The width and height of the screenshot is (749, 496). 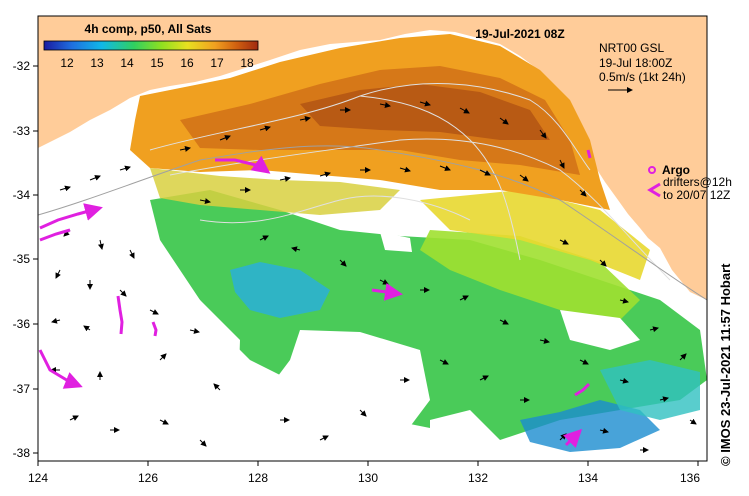 I want to click on x-tick-label: 132, so click(x=478, y=478).